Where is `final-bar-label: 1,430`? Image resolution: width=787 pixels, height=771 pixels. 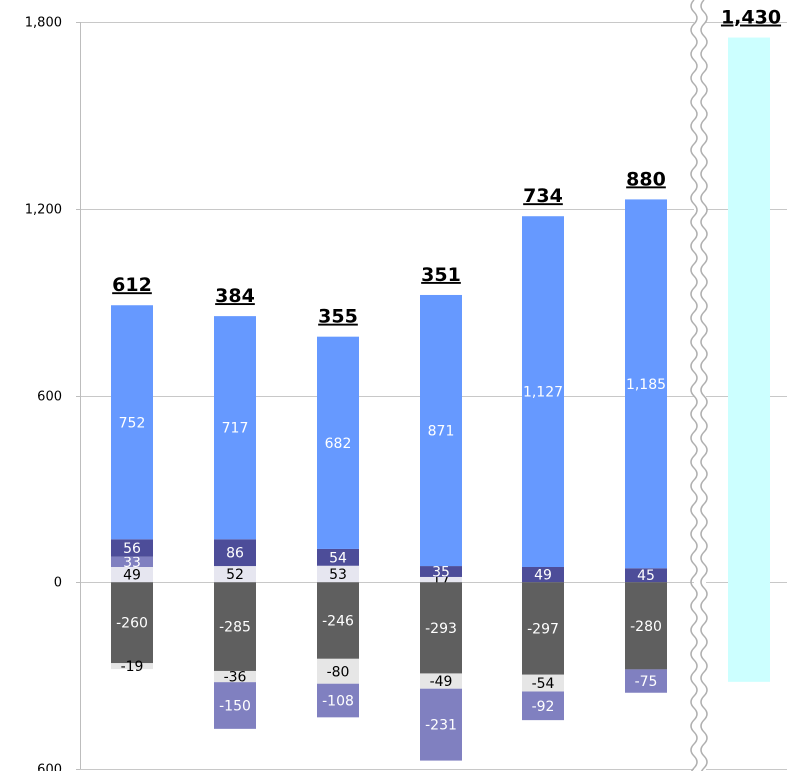
final-bar-label: 1,430 is located at coordinates (751, 18).